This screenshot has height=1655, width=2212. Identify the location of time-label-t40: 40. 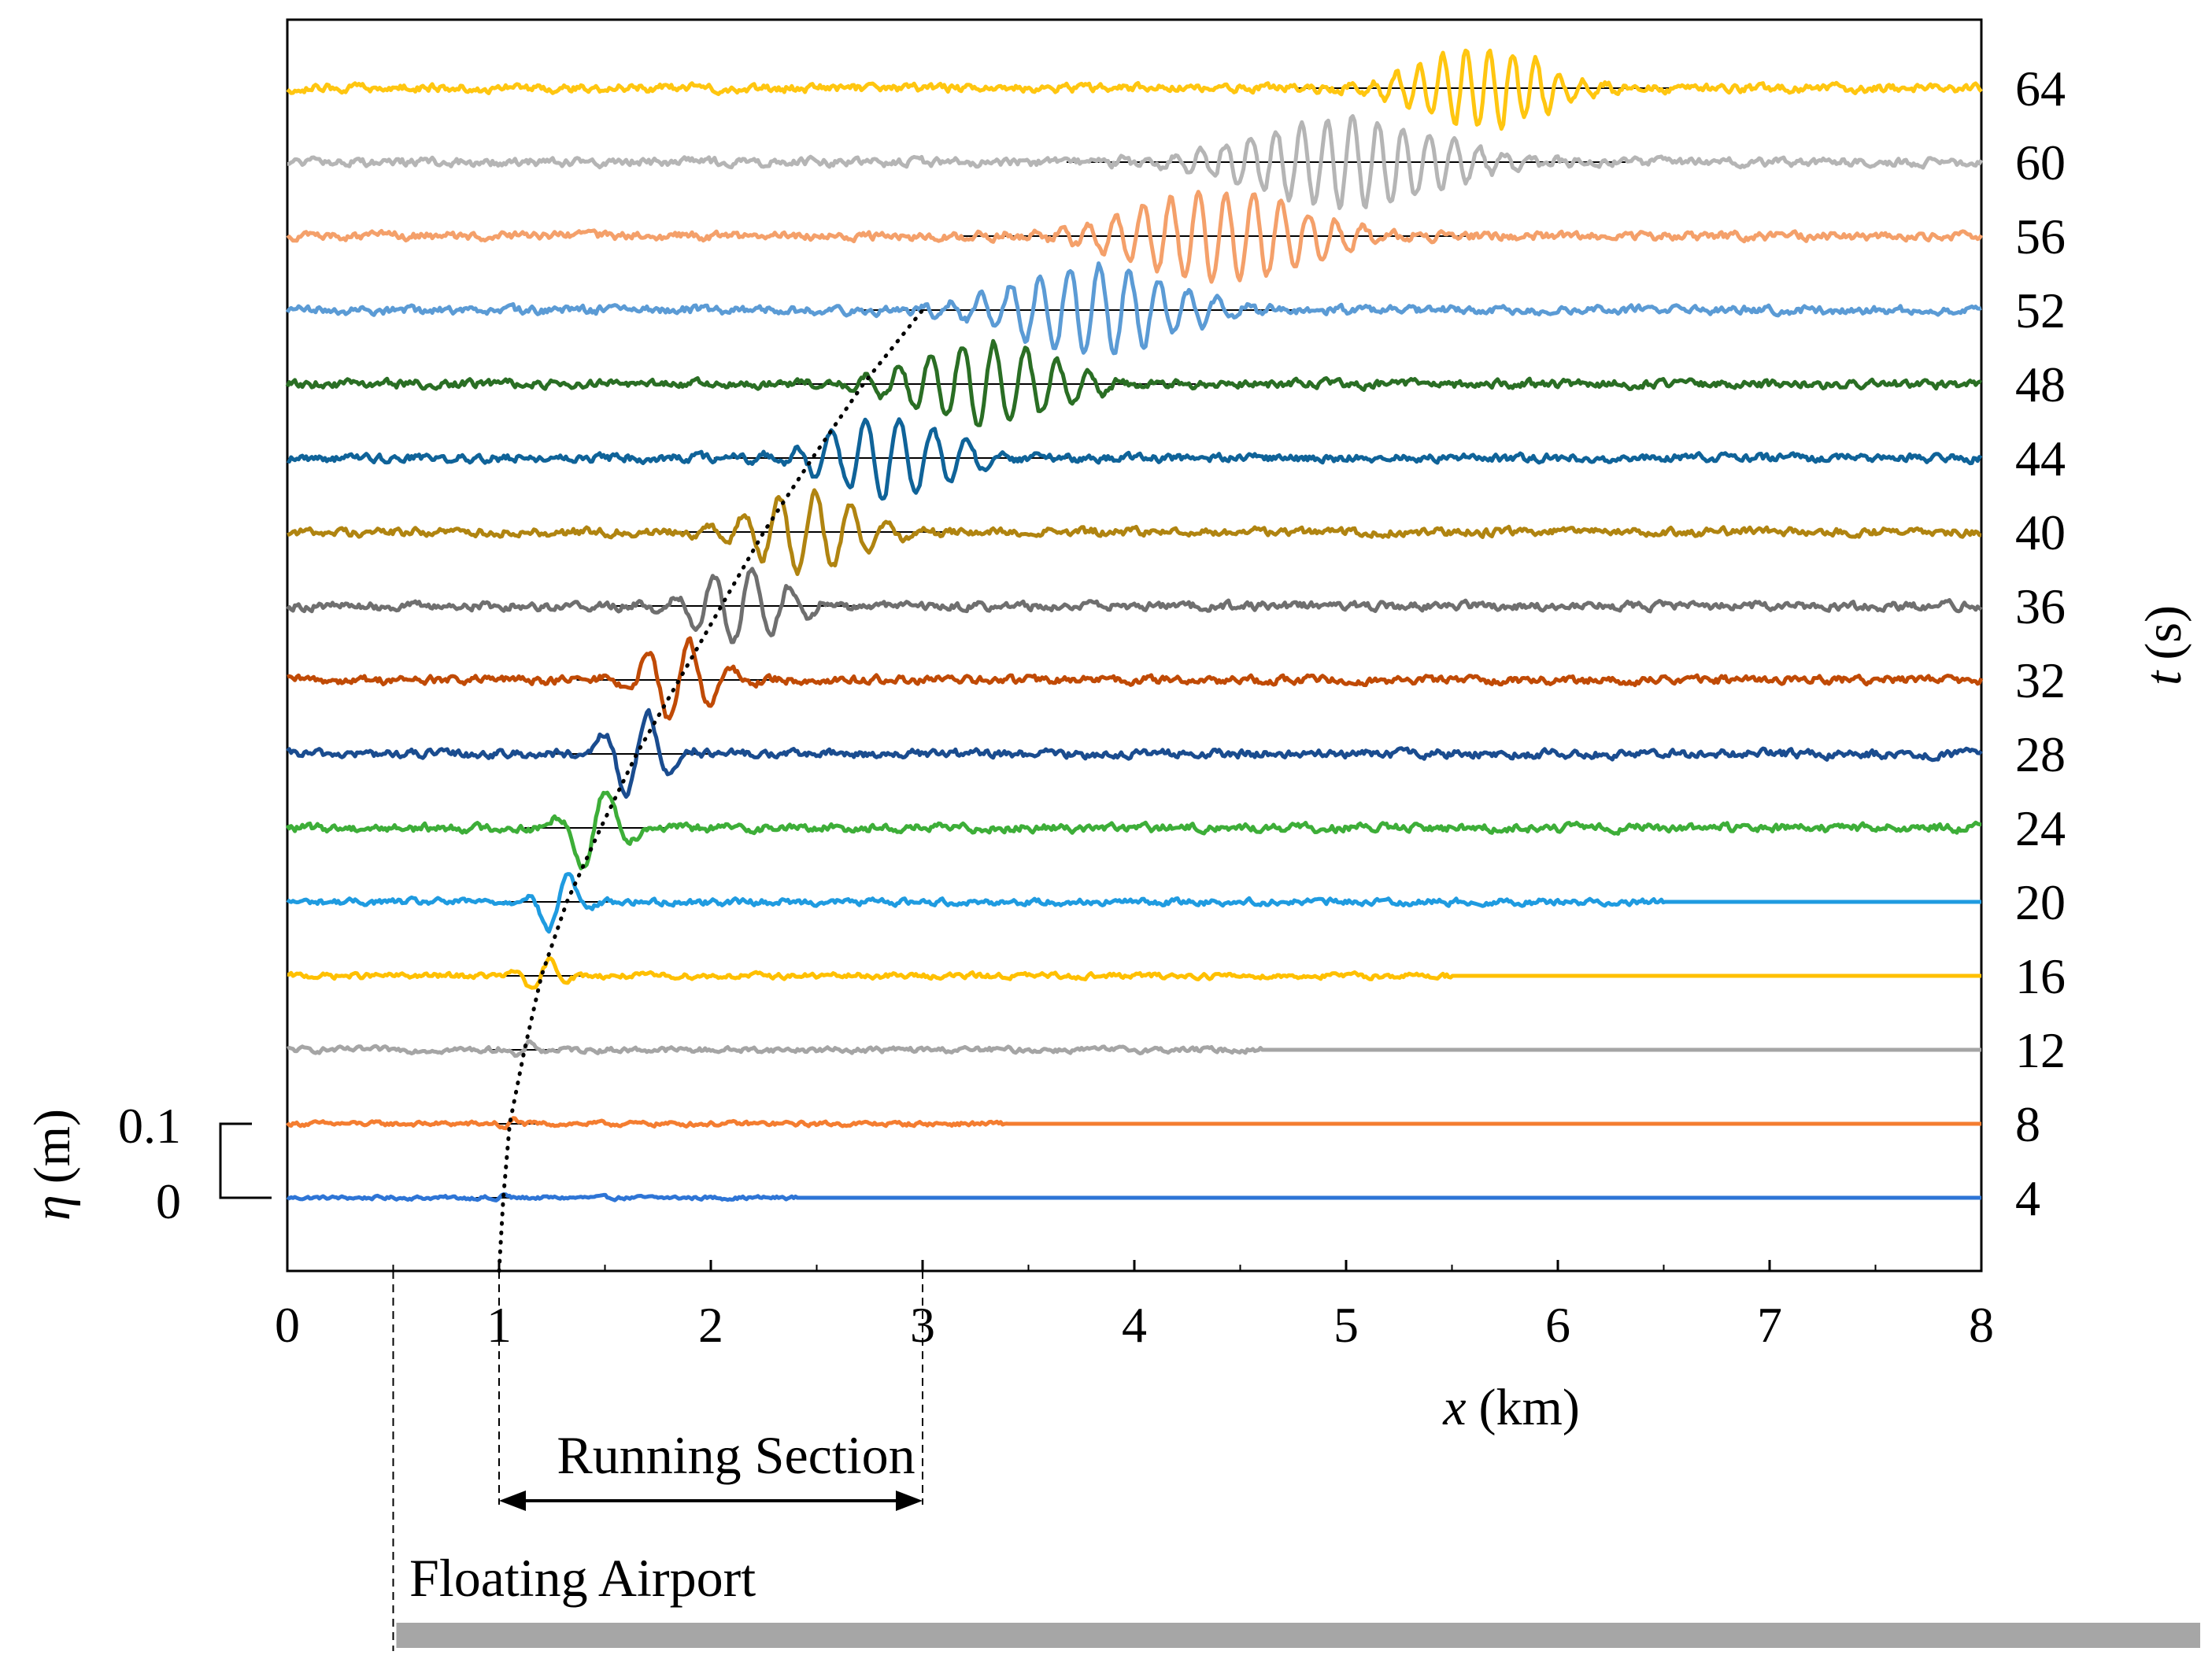
(2040, 532).